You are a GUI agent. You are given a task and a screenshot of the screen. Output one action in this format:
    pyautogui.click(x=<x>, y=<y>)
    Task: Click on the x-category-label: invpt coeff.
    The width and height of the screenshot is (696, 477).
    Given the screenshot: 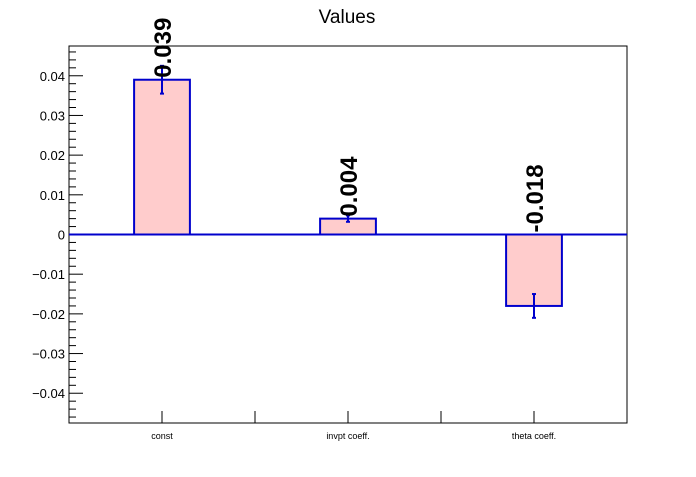 What is the action you would take?
    pyautogui.click(x=347, y=436)
    